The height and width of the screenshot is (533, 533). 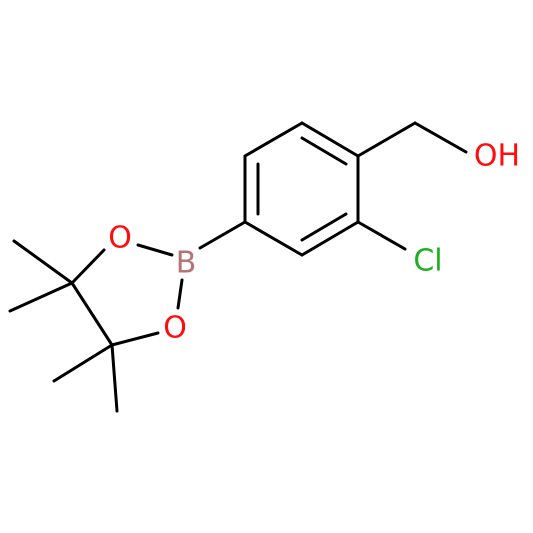 What do you see at coordinates (186, 263) in the screenshot?
I see `atom-label: B` at bounding box center [186, 263].